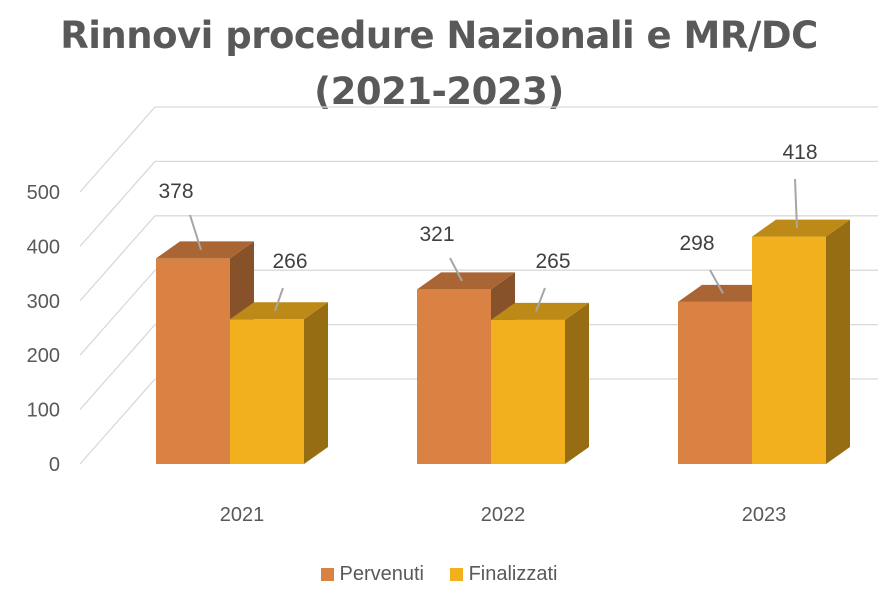  Describe the element at coordinates (242, 515) in the screenshot. I see `x-tick-label: 2021` at that location.